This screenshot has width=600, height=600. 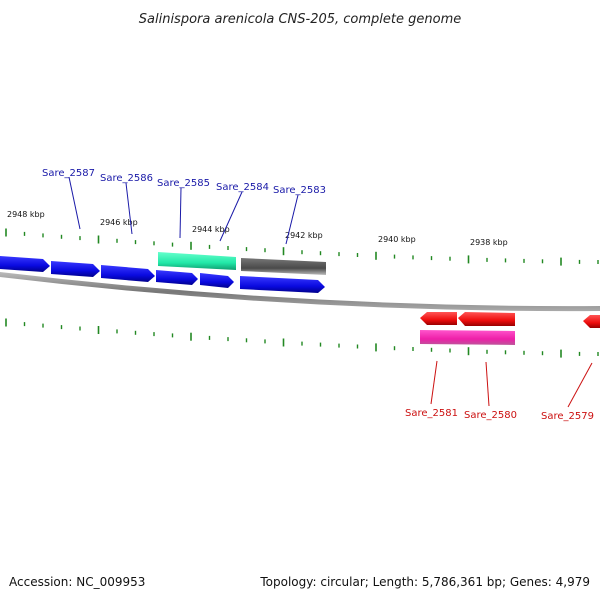 I want to click on scale-label-2938: 2938 kbp, so click(x=489, y=242).